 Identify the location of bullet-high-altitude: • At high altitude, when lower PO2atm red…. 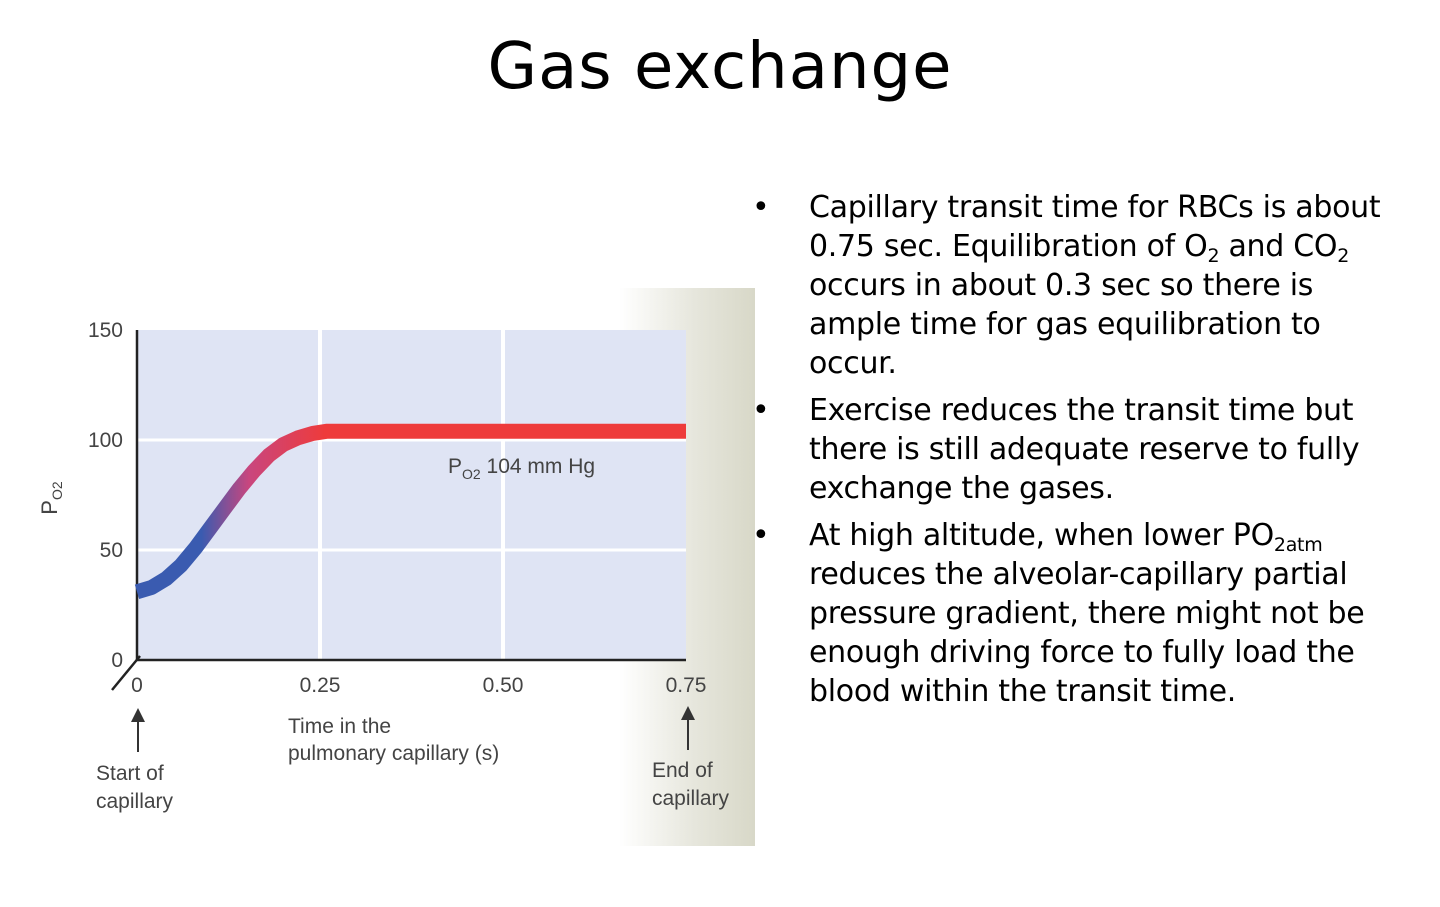
(1058, 613).